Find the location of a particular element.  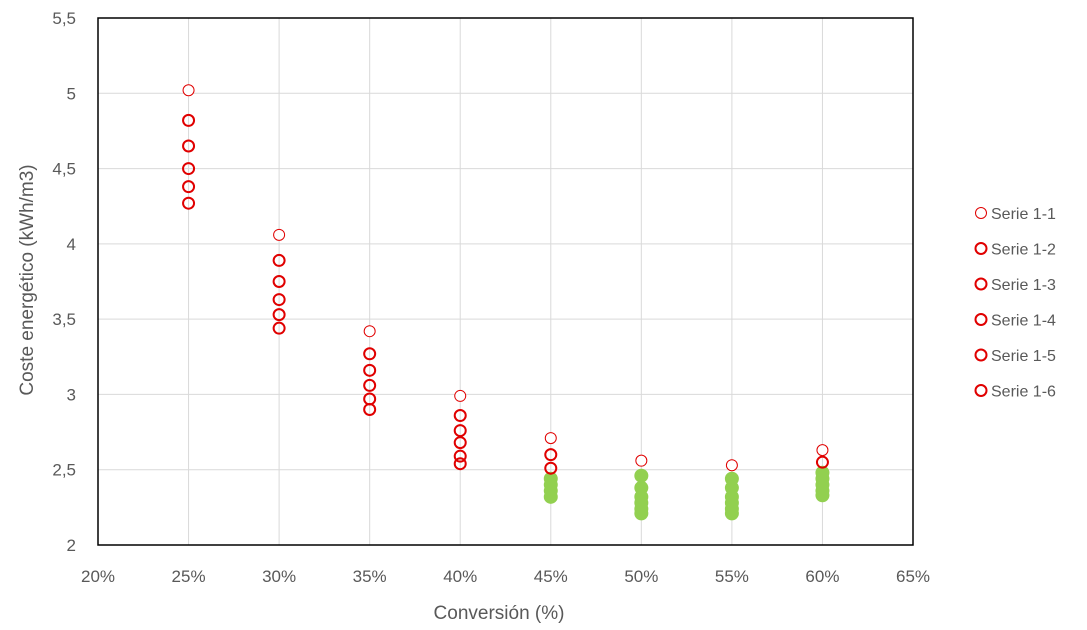

legend-item: Serie 1-4 is located at coordinates (1015, 321).